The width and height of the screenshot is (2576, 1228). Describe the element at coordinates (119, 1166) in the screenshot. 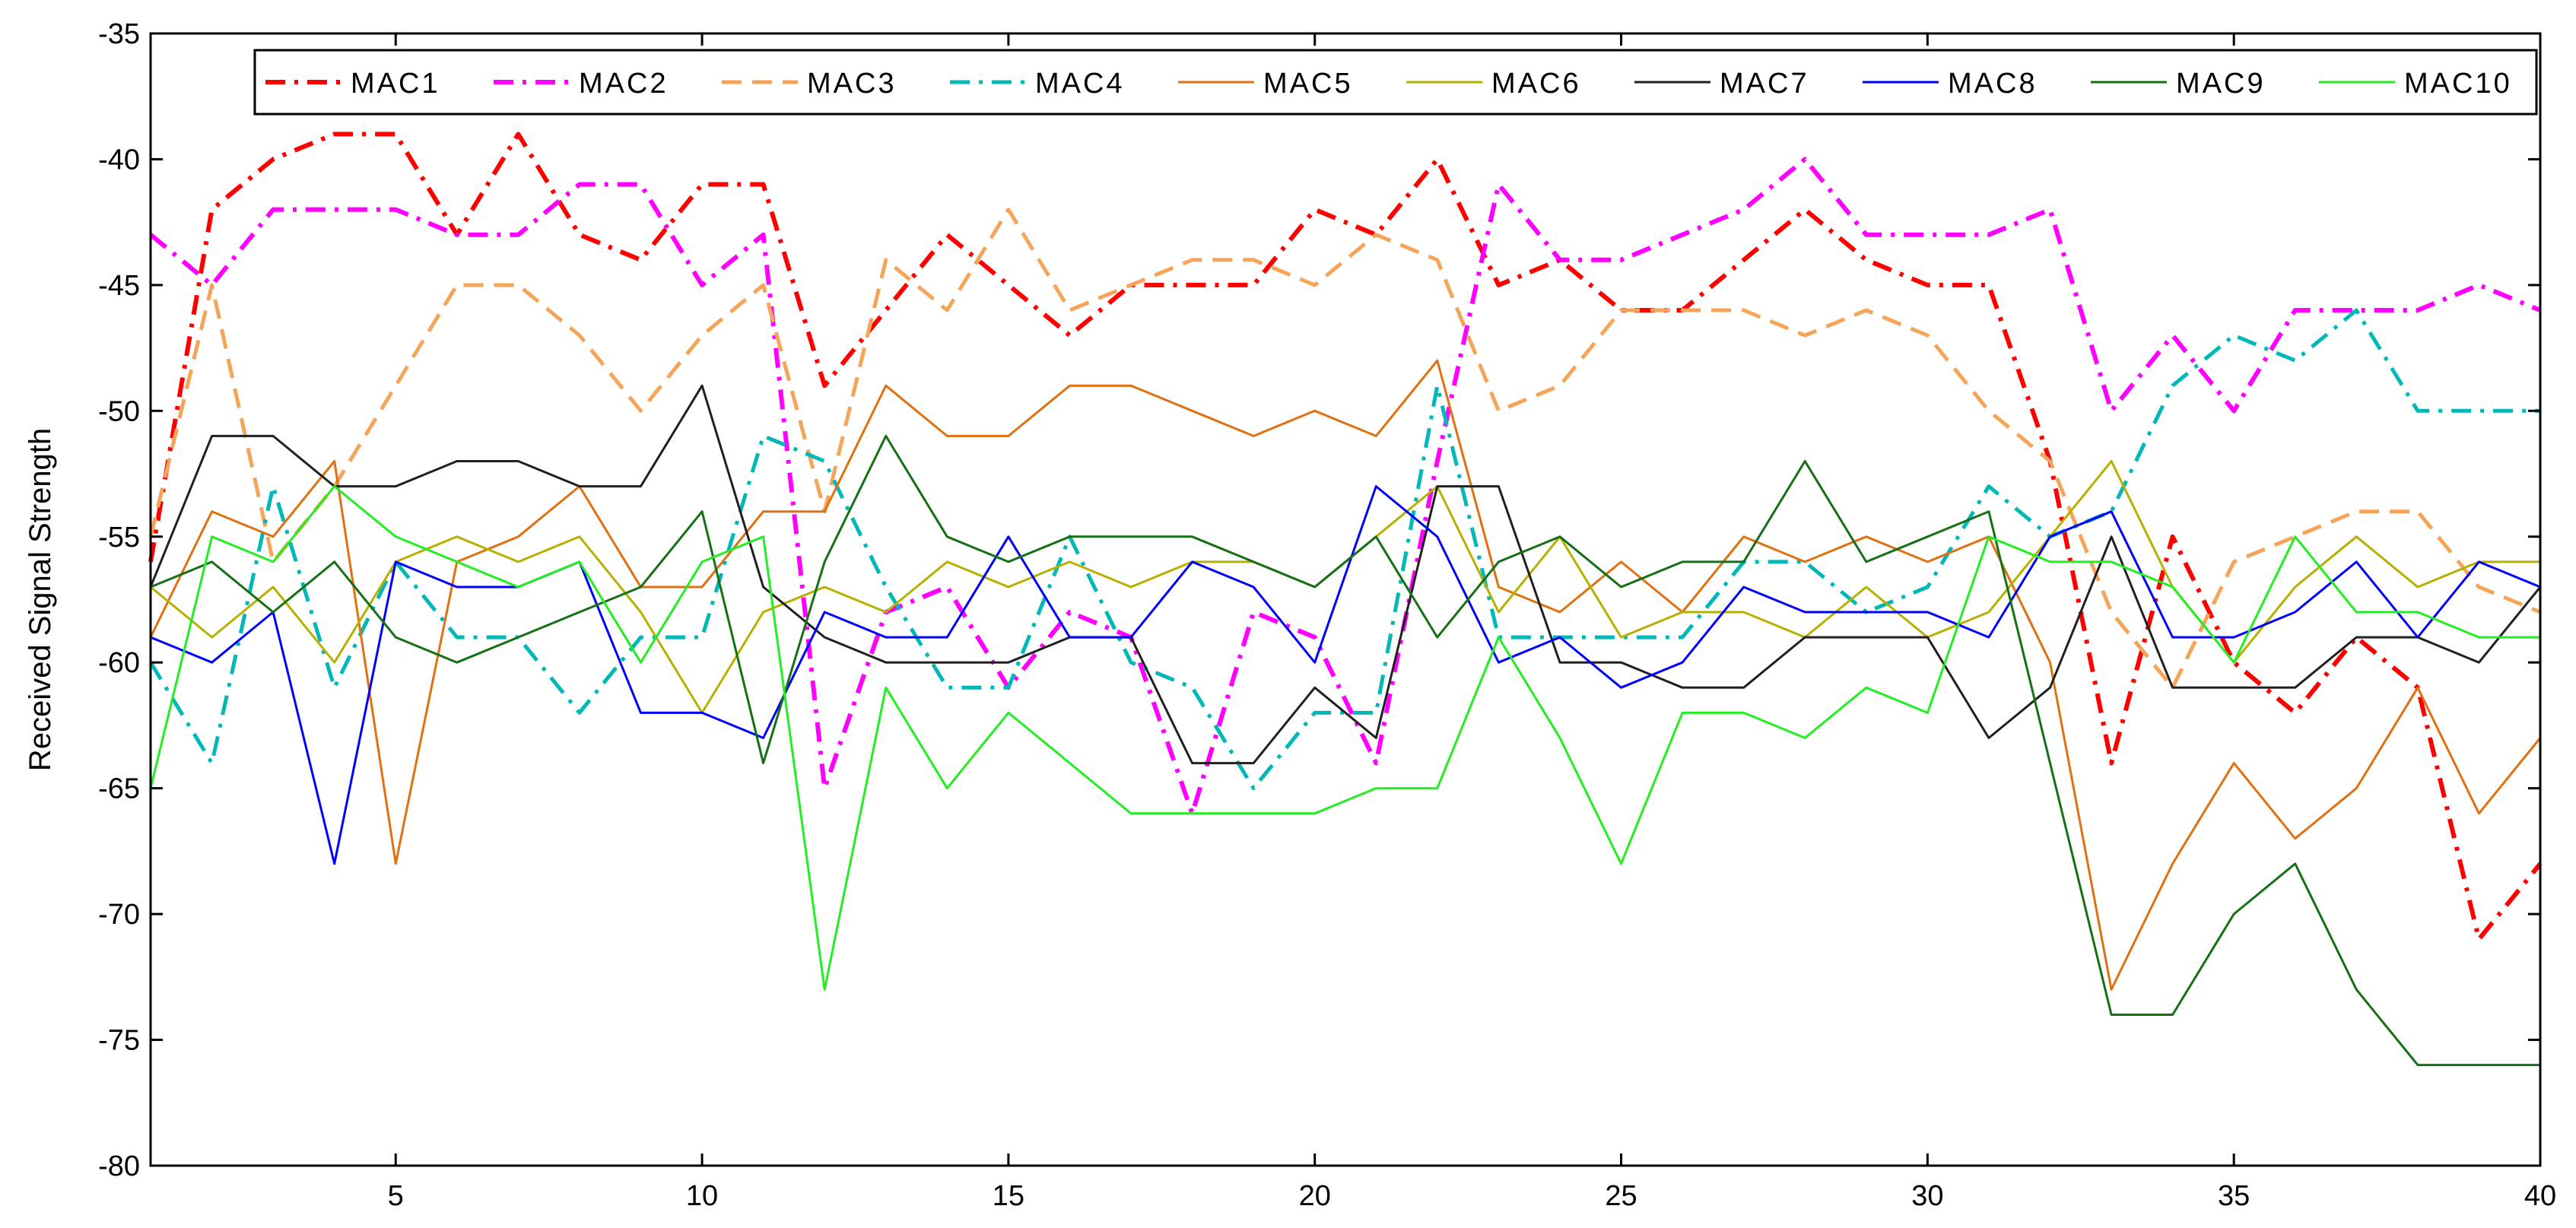

I see `y-tick-label: -80` at that location.